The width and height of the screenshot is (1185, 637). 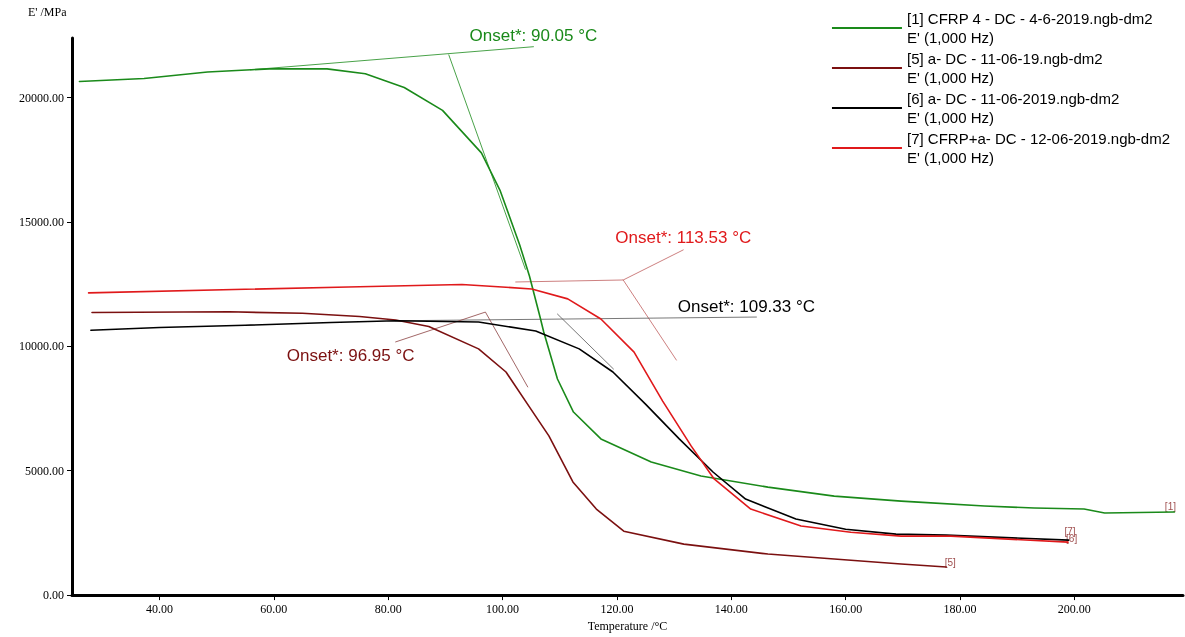 I want to click on legend-label: [1] CFRP 4 - DC - 4-6-2019.ngb-dm2 E' (1,000 Hz), so click(x=1029, y=28).